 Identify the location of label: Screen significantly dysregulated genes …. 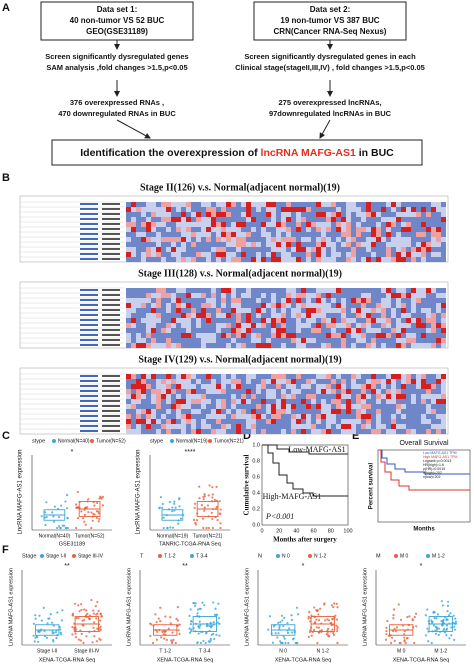
(330, 56).